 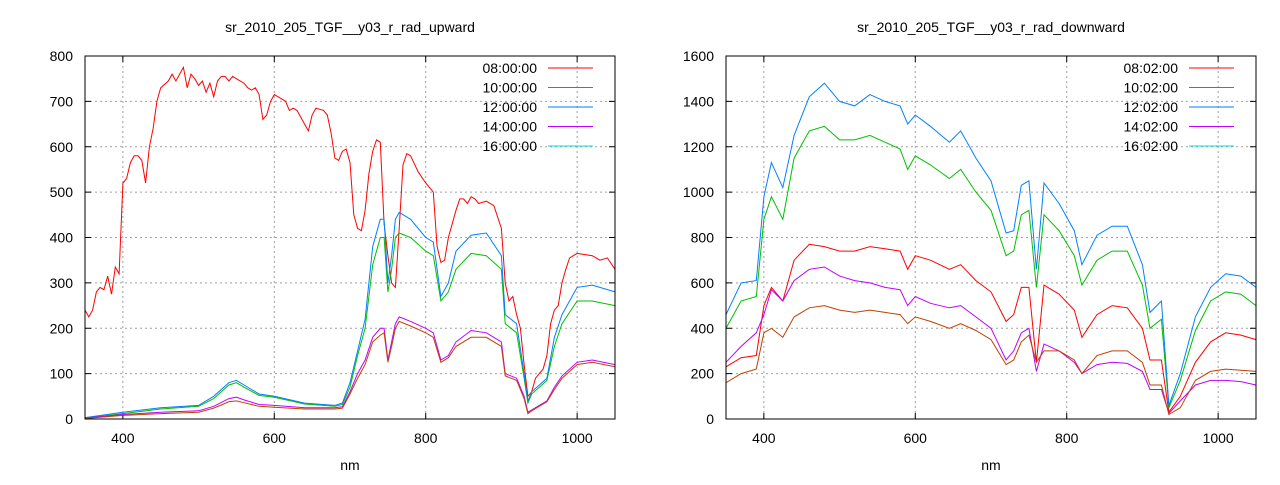 What do you see at coordinates (510, 68) in the screenshot?
I see `legend-label: 08:00:00` at bounding box center [510, 68].